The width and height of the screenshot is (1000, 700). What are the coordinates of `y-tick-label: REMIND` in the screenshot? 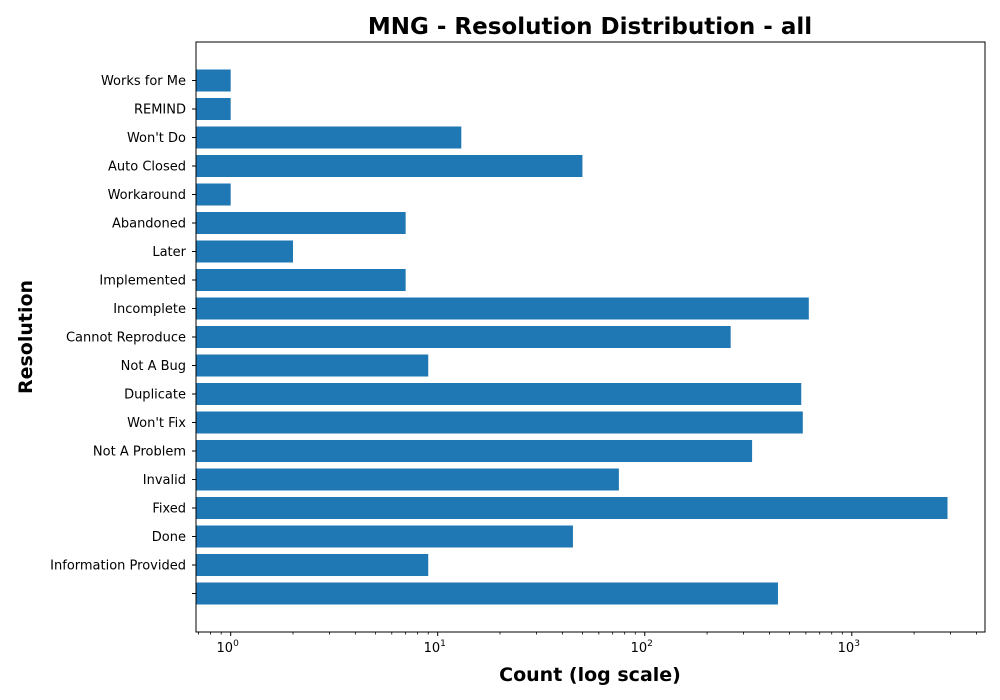 It's located at (160, 110).